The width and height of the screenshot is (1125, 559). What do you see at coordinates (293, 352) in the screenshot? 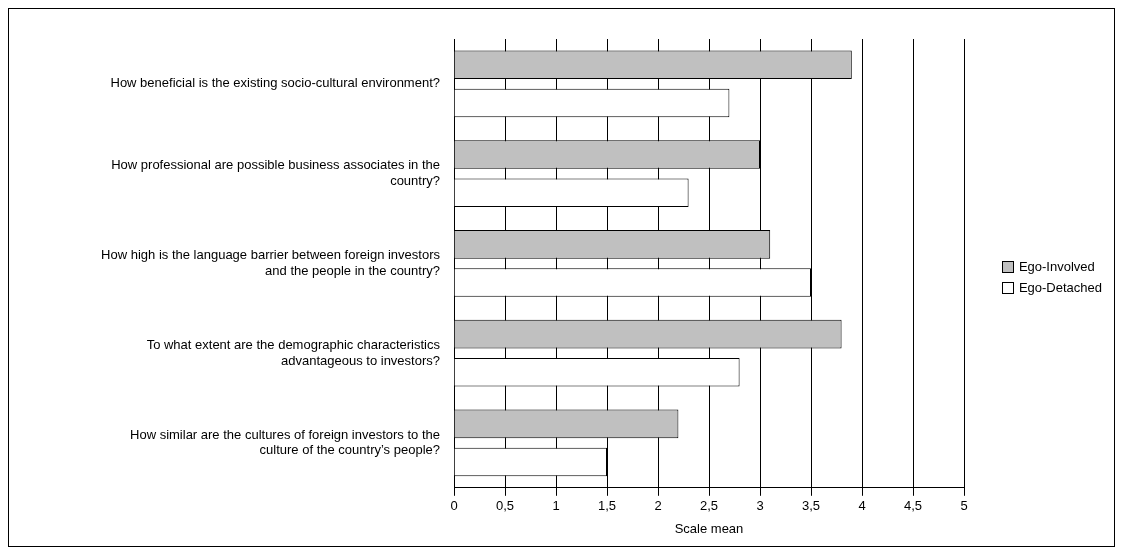
I see `y-tick-label: To what extent are the demographic characteristics advantageous to investors?` at bounding box center [293, 352].